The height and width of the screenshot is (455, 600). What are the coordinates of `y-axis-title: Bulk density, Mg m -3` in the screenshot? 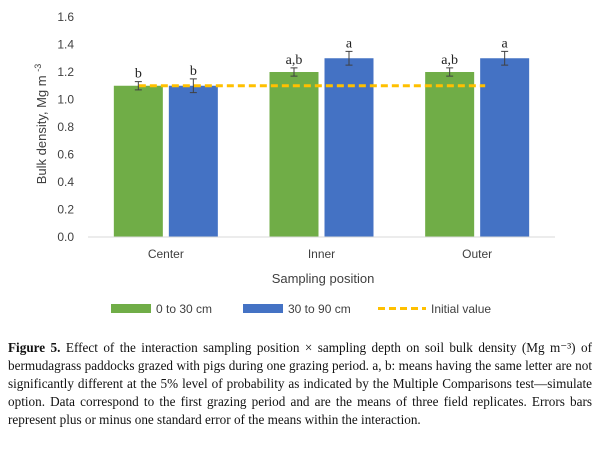 It's located at (41, 124).